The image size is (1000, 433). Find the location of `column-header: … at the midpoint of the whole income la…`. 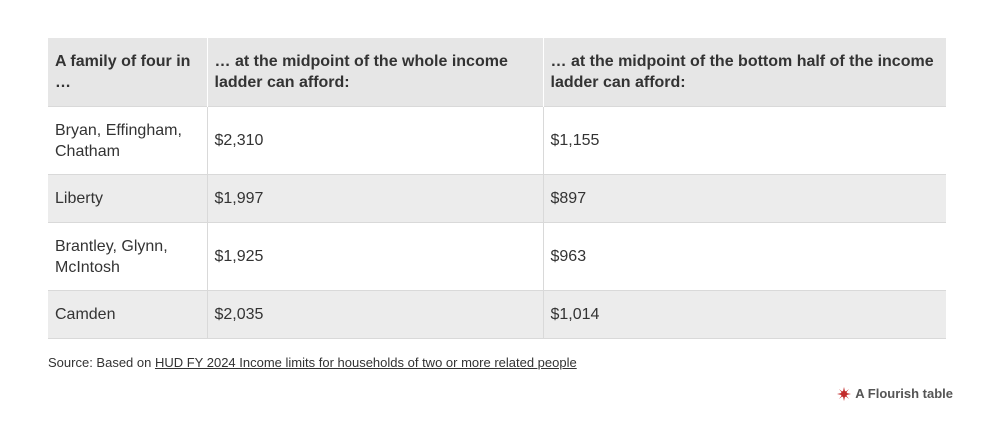

column-header: … at the midpoint of the whole income la… is located at coordinates (375, 72).